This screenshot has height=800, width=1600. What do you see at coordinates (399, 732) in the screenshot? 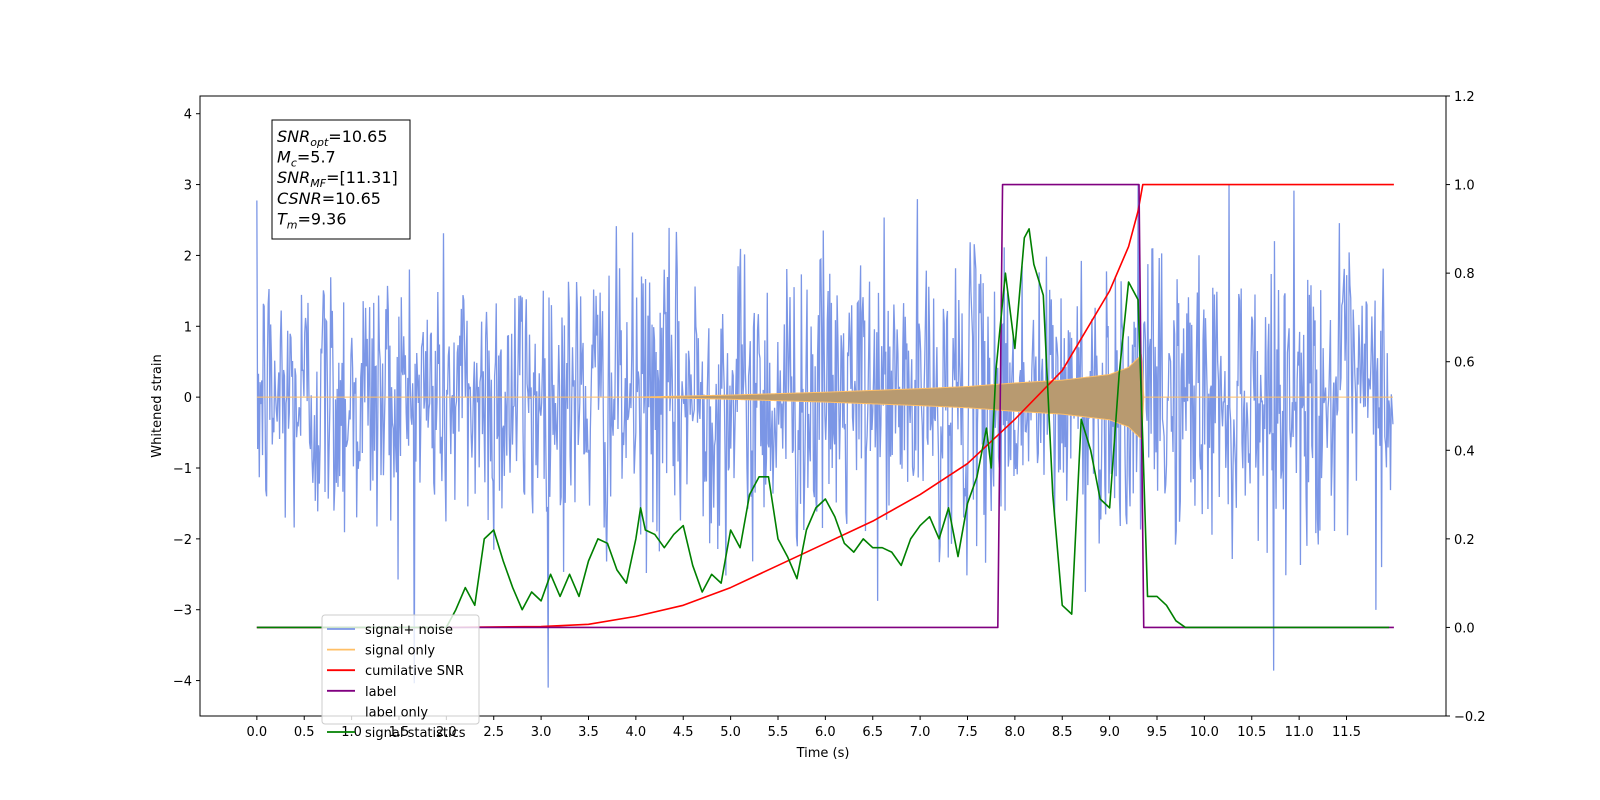
I see `x-tick-label: 1.5` at bounding box center [399, 732].